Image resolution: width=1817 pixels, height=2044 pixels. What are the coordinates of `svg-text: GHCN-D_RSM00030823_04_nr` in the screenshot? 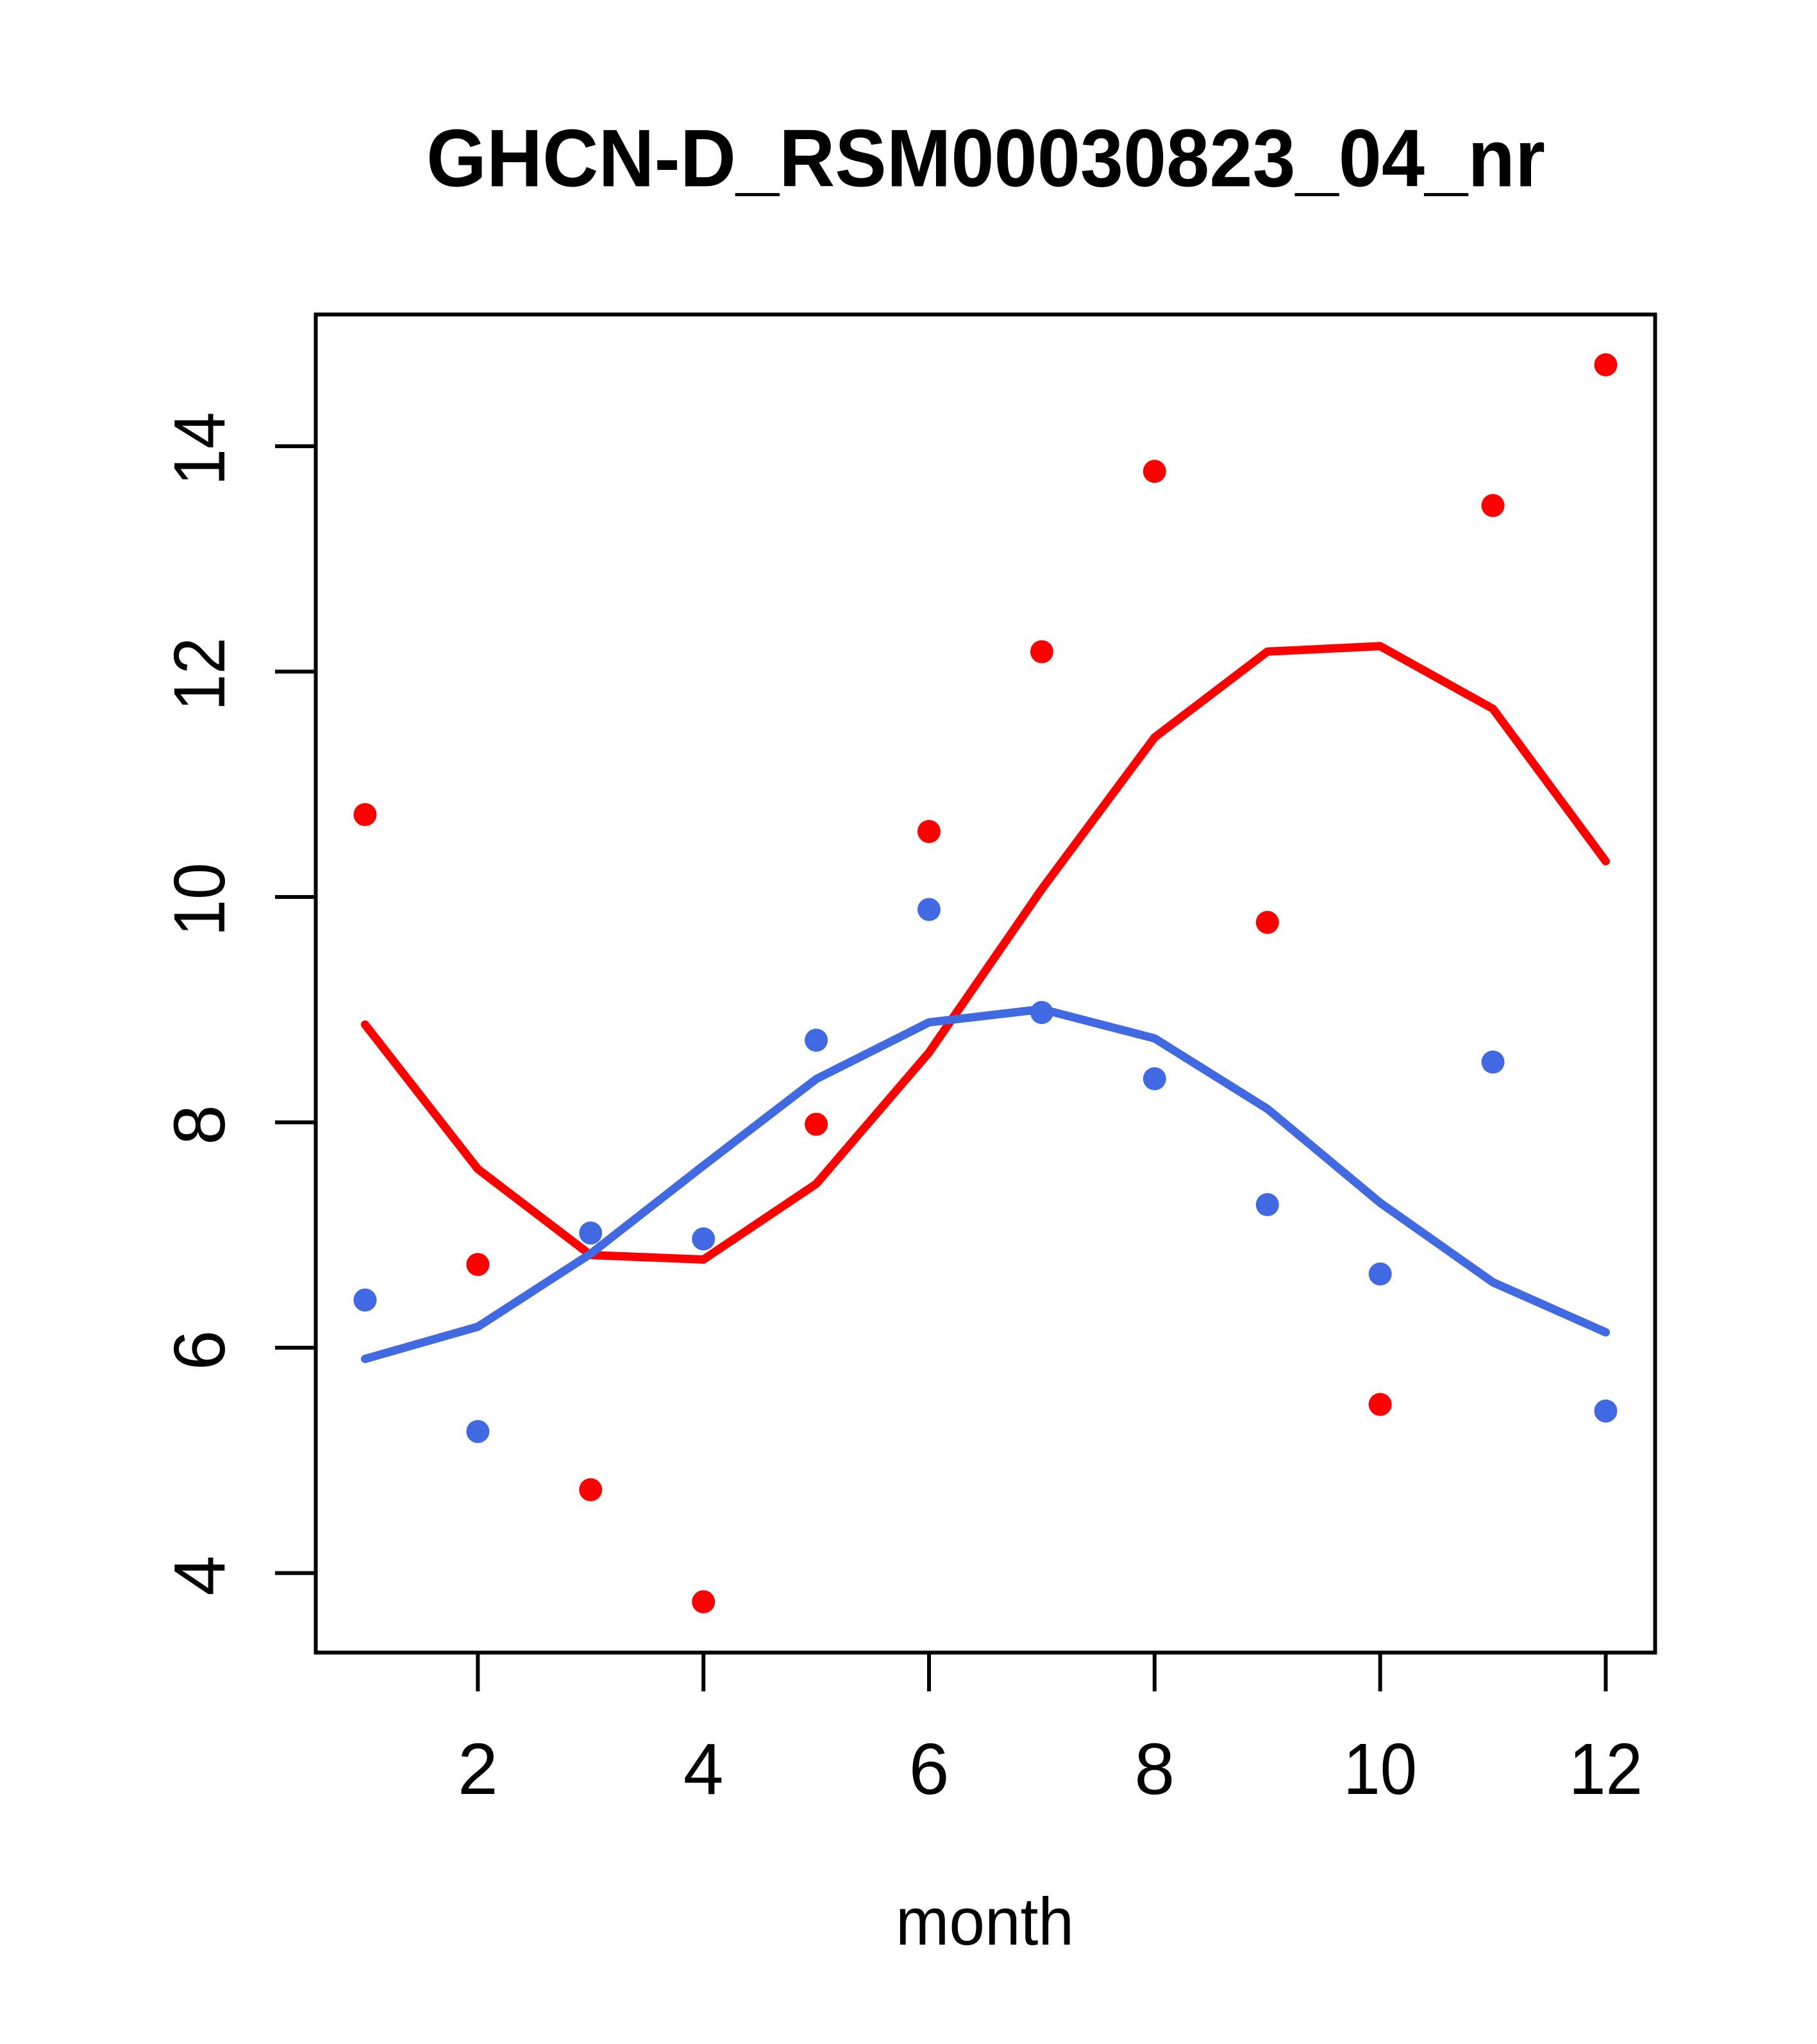 It's located at (986, 158).